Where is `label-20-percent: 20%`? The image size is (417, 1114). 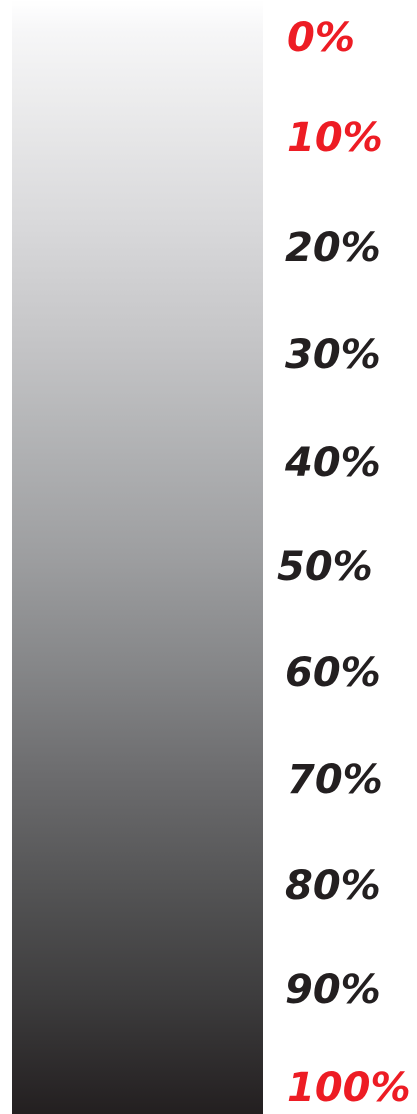
label-20-percent: 20% is located at coordinates (333, 248).